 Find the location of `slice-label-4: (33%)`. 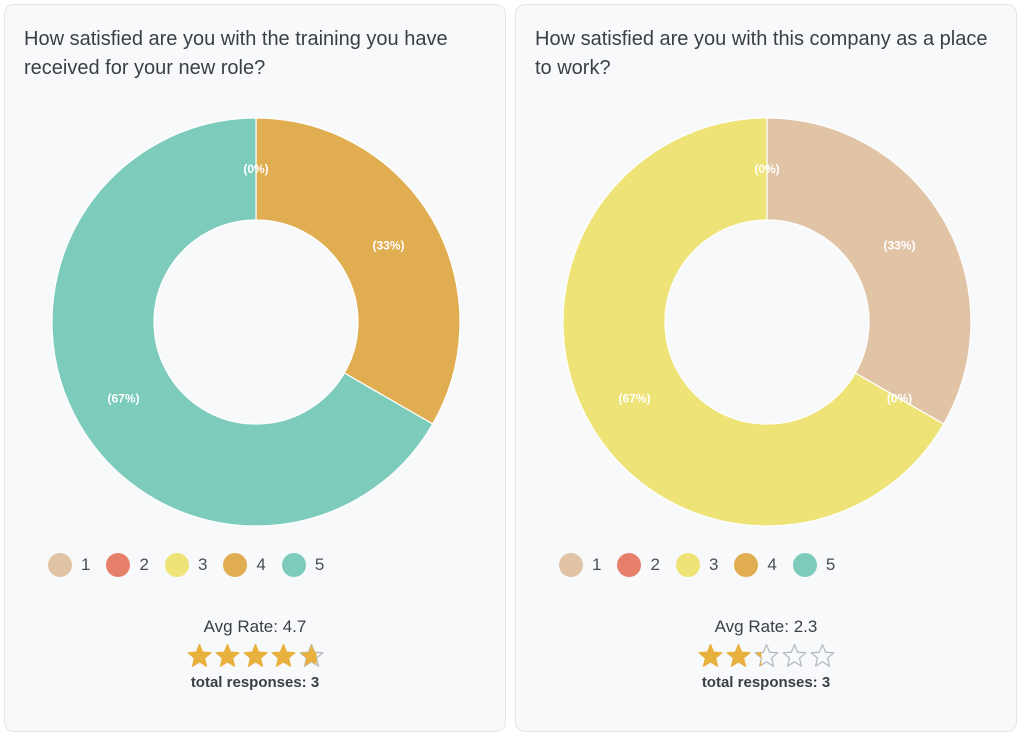

slice-label-4: (33%) is located at coordinates (388, 246).